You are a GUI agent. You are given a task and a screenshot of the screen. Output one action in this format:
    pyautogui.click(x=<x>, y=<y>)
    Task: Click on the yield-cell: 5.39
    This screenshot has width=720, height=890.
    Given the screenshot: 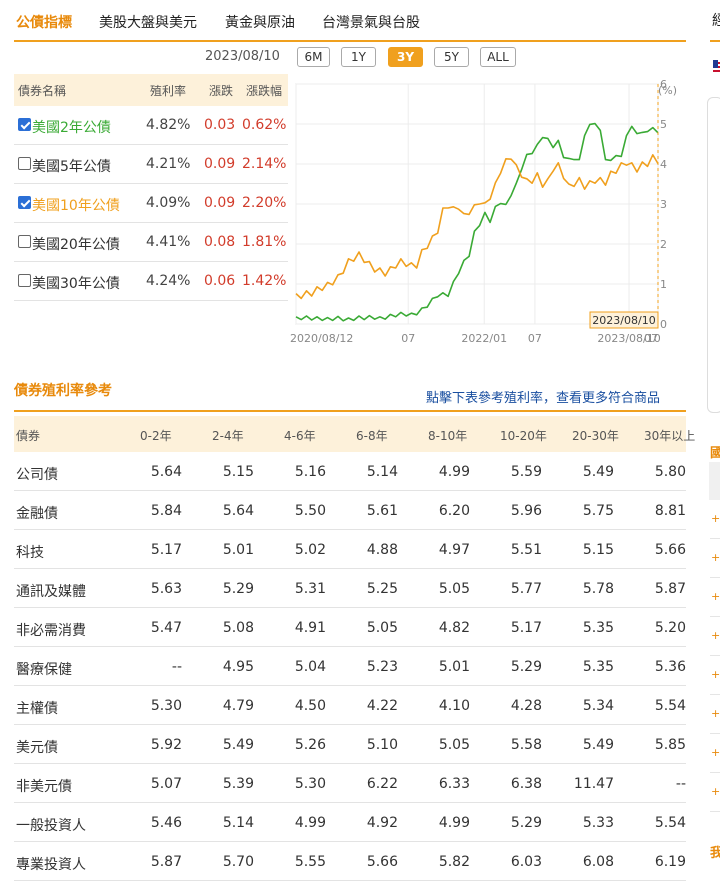 What is the action you would take?
    pyautogui.click(x=238, y=784)
    